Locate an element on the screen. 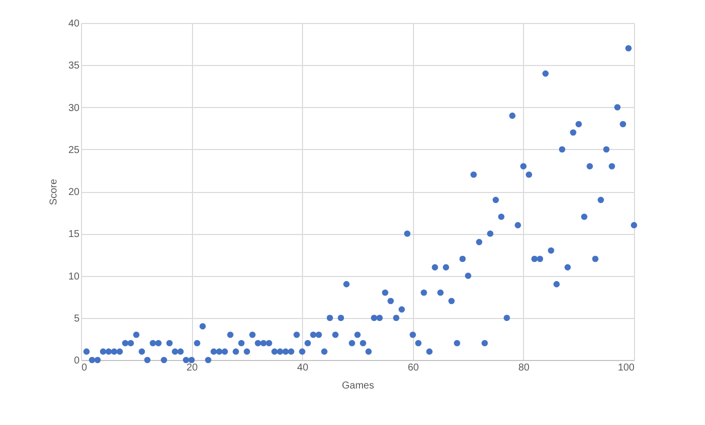 The image size is (705, 425). x-tick-label: 80 is located at coordinates (524, 368).